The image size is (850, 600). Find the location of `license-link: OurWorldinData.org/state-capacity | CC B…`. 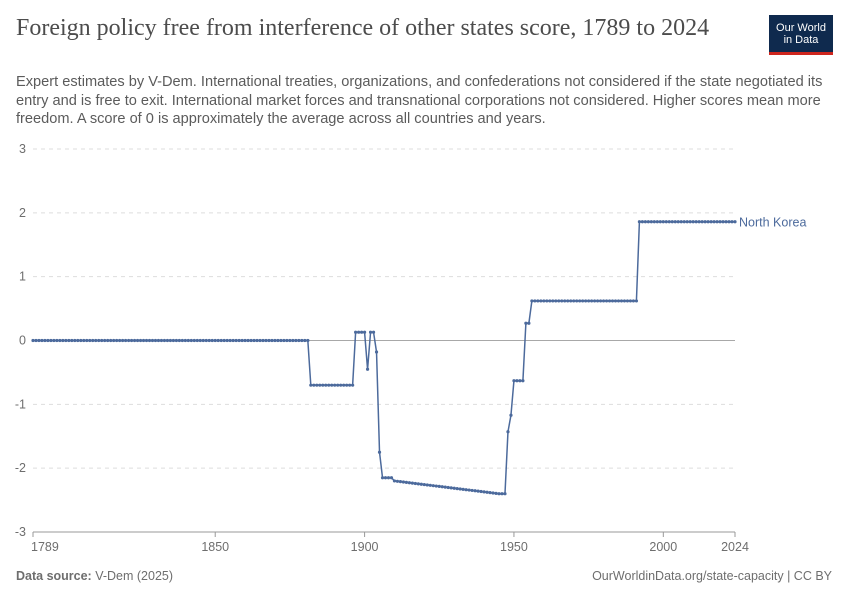

license-link: OurWorldinData.org/state-capacity | CC B… is located at coordinates (712, 576).